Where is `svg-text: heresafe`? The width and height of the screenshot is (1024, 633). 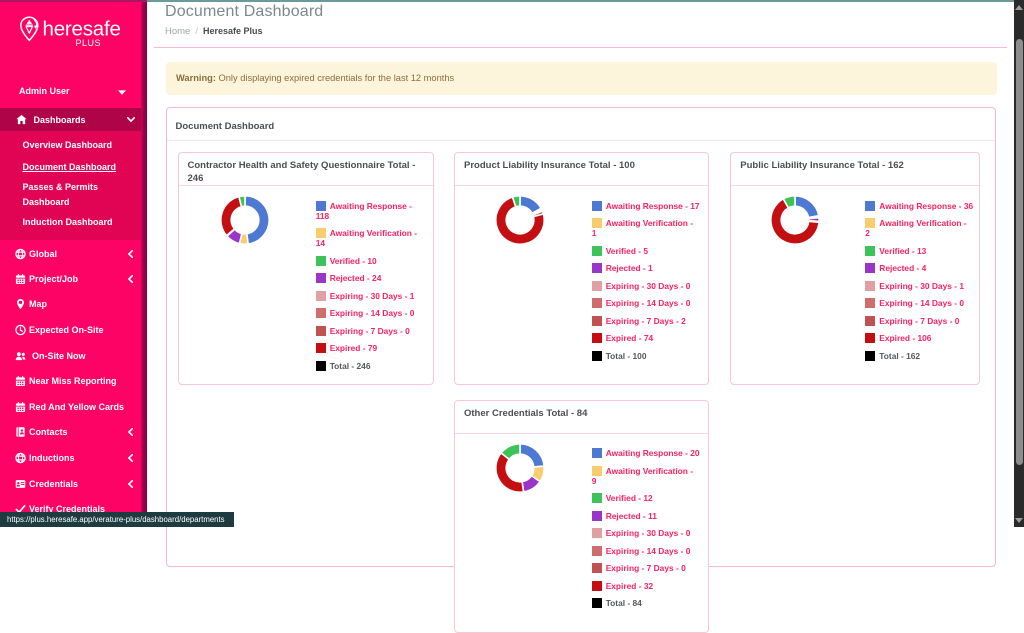
svg-text: heresafe is located at coordinates (82, 29).